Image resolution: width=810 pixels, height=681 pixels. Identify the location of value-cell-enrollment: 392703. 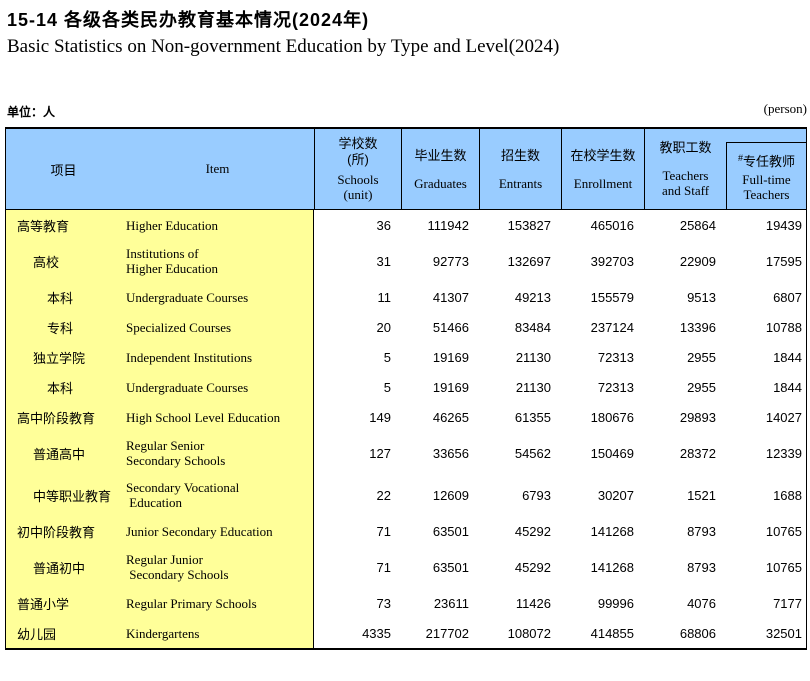
(612, 261).